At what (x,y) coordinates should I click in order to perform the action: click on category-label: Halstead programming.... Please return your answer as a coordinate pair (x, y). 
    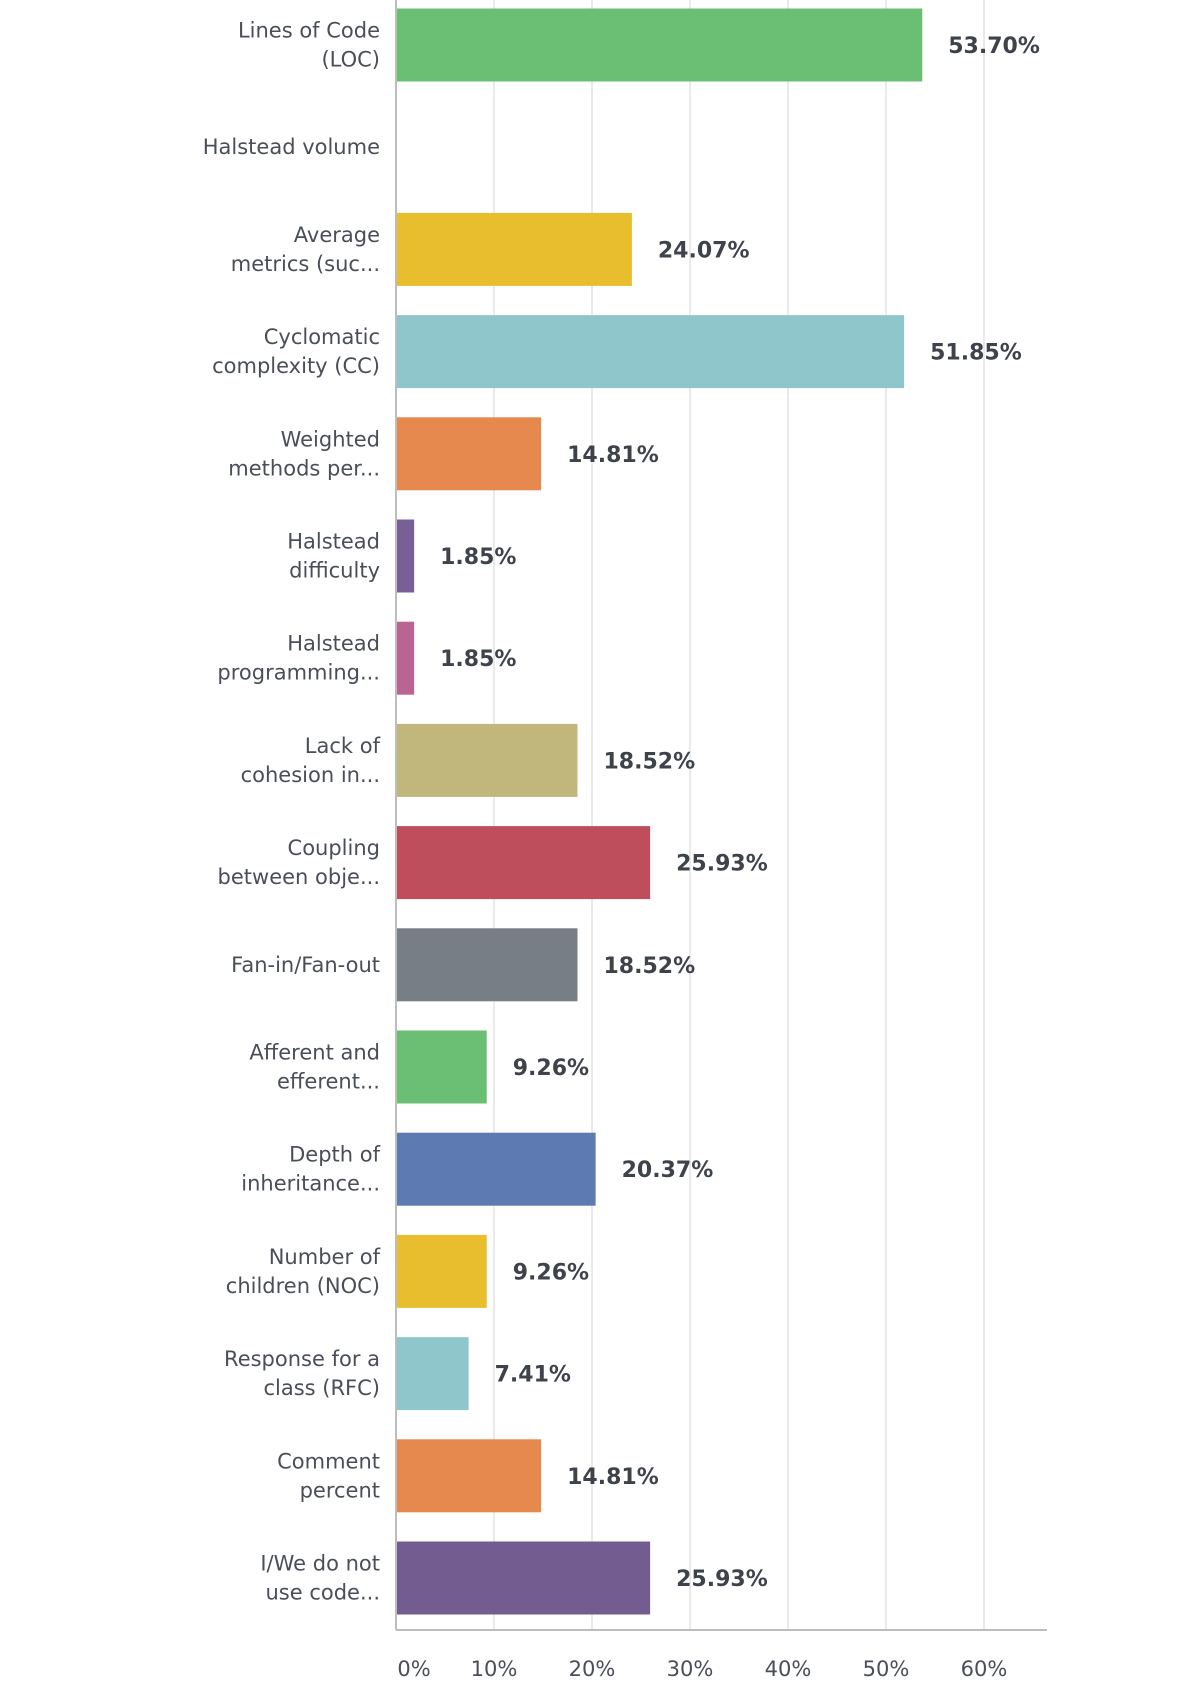
    Looking at the image, I should click on (298, 658).